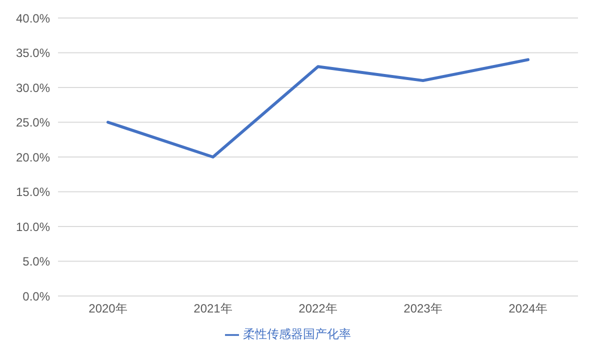  What do you see at coordinates (108, 309) in the screenshot?
I see `x-tick-label: 2020年` at bounding box center [108, 309].